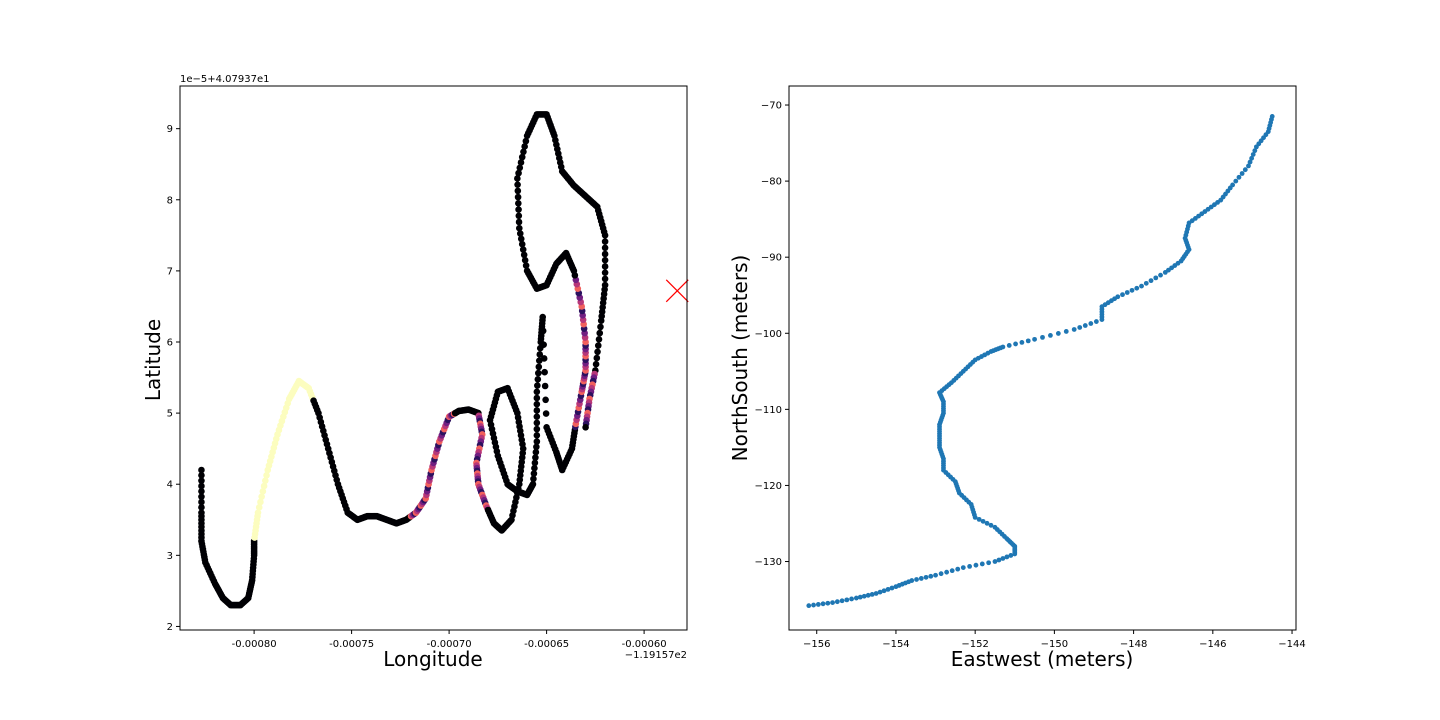 This screenshot has height=720, width=1440. Describe the element at coordinates (449, 644) in the screenshot. I see `x-tick-label: -0.00070` at that location.